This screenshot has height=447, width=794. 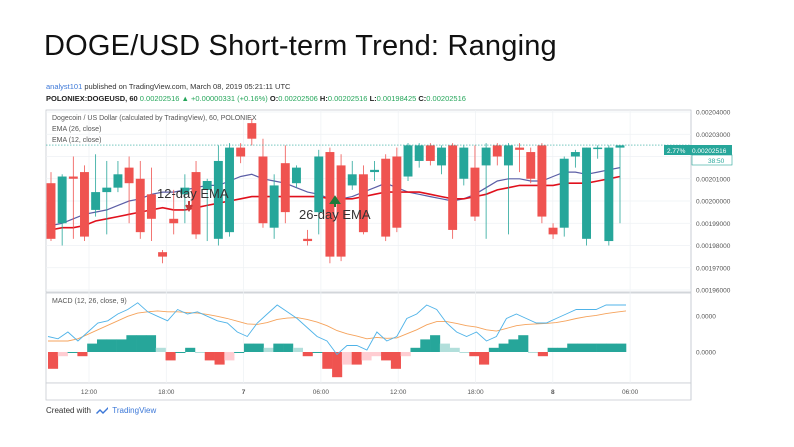 I want to click on time-tick-label: 8, so click(x=553, y=392).